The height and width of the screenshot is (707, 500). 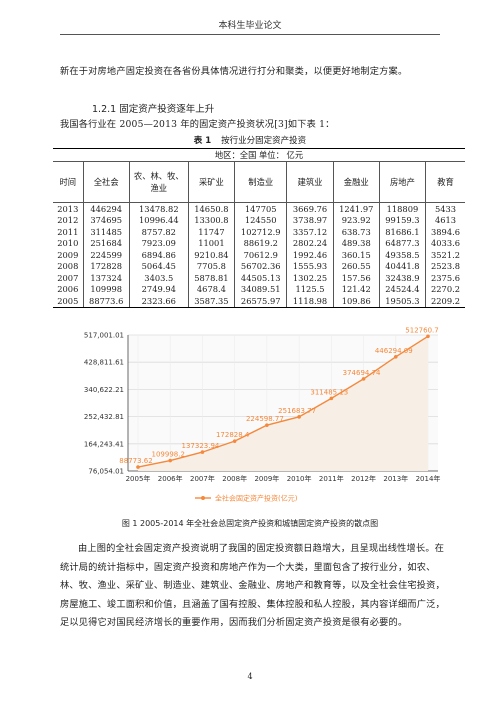 I want to click on x-tick-label: 2006年, so click(x=170, y=478).